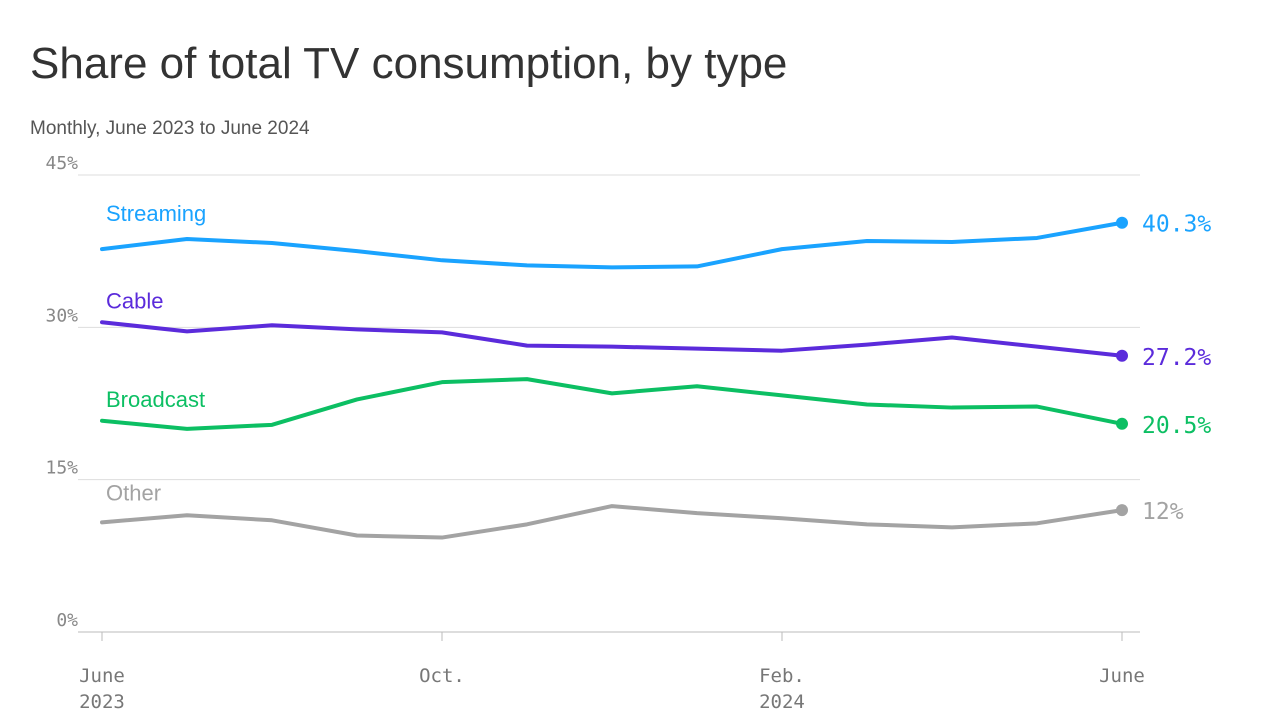 The height and width of the screenshot is (719, 1280). I want to click on series-label: Cable, so click(134, 300).